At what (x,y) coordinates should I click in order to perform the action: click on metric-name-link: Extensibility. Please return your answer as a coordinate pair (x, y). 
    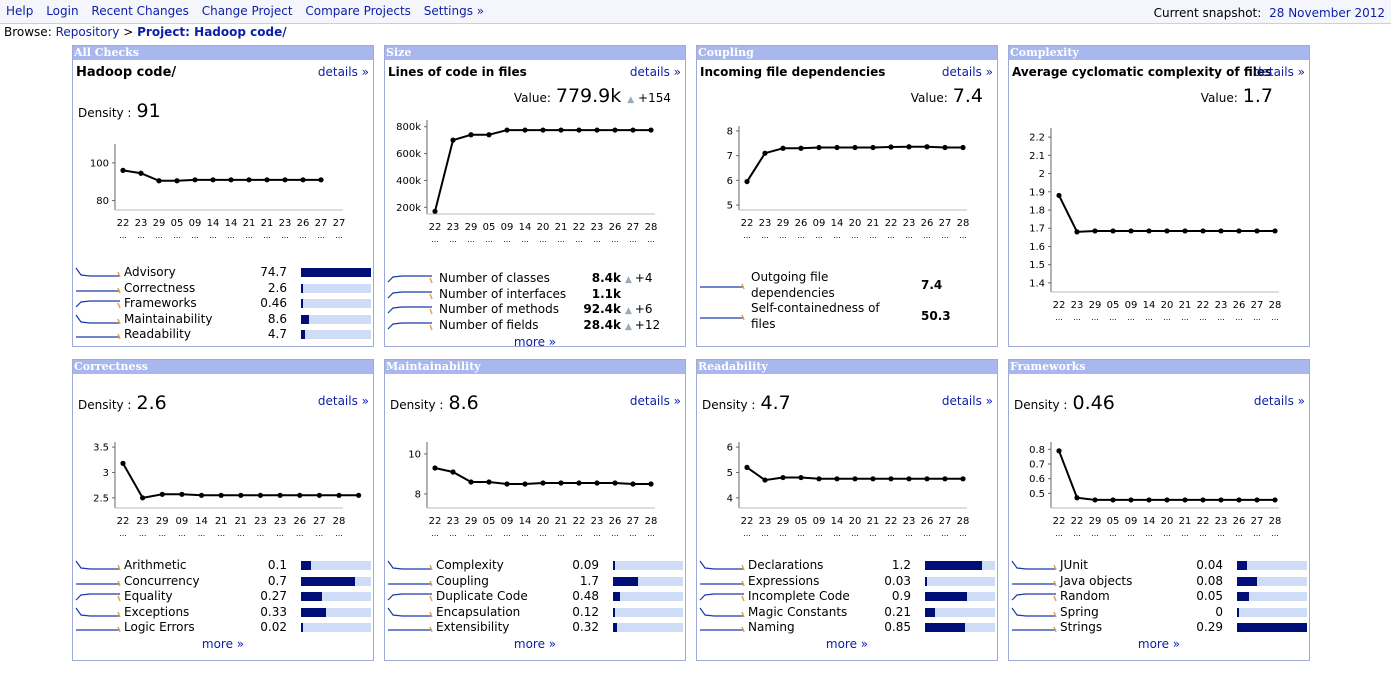
    Looking at the image, I should click on (473, 627).